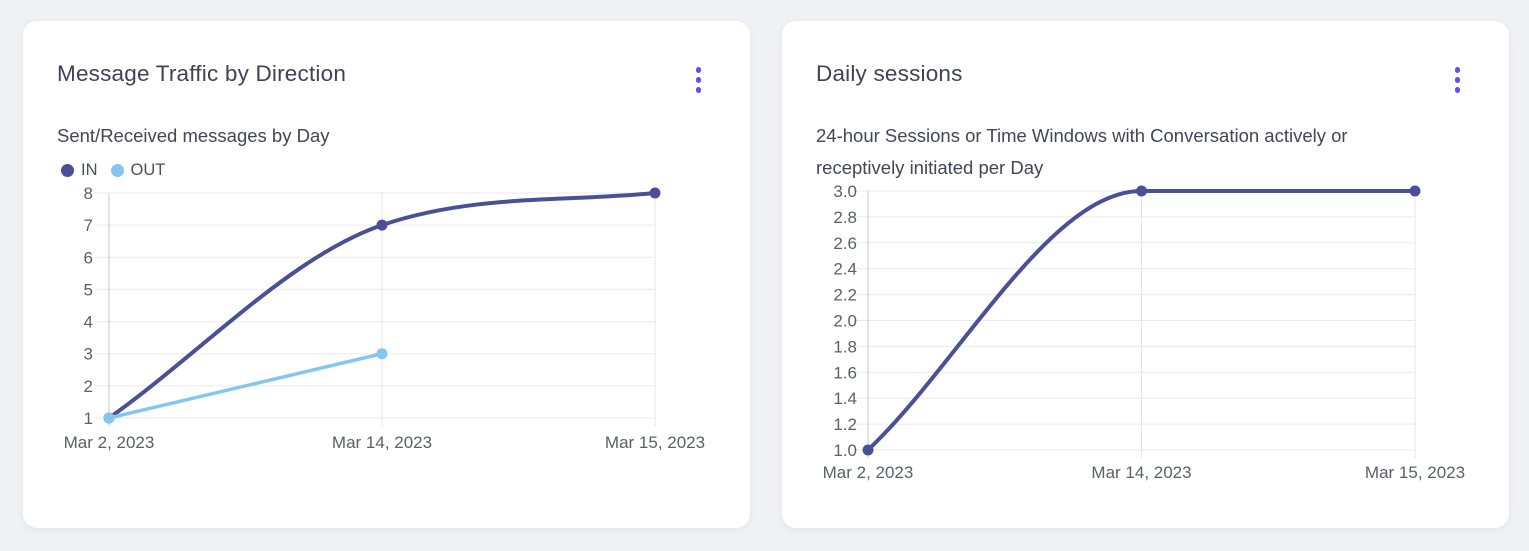 Image resolution: width=1529 pixels, height=551 pixels. Describe the element at coordinates (88, 257) in the screenshot. I see `y-tick-label: 6` at that location.